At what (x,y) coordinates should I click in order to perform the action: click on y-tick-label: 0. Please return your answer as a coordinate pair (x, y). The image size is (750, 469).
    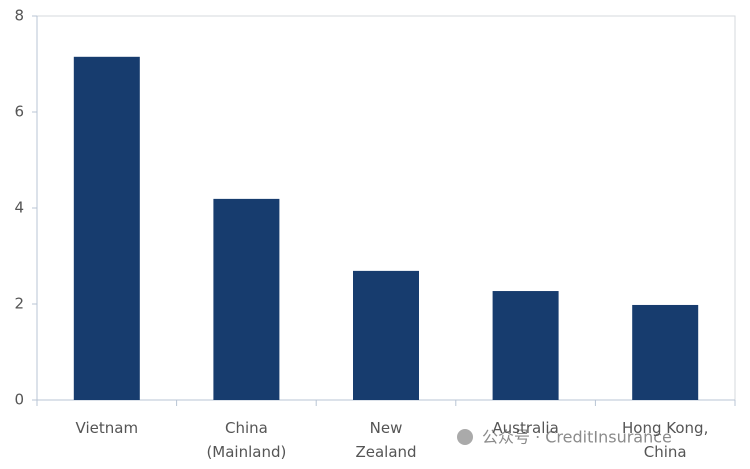
    Looking at the image, I should click on (19, 400).